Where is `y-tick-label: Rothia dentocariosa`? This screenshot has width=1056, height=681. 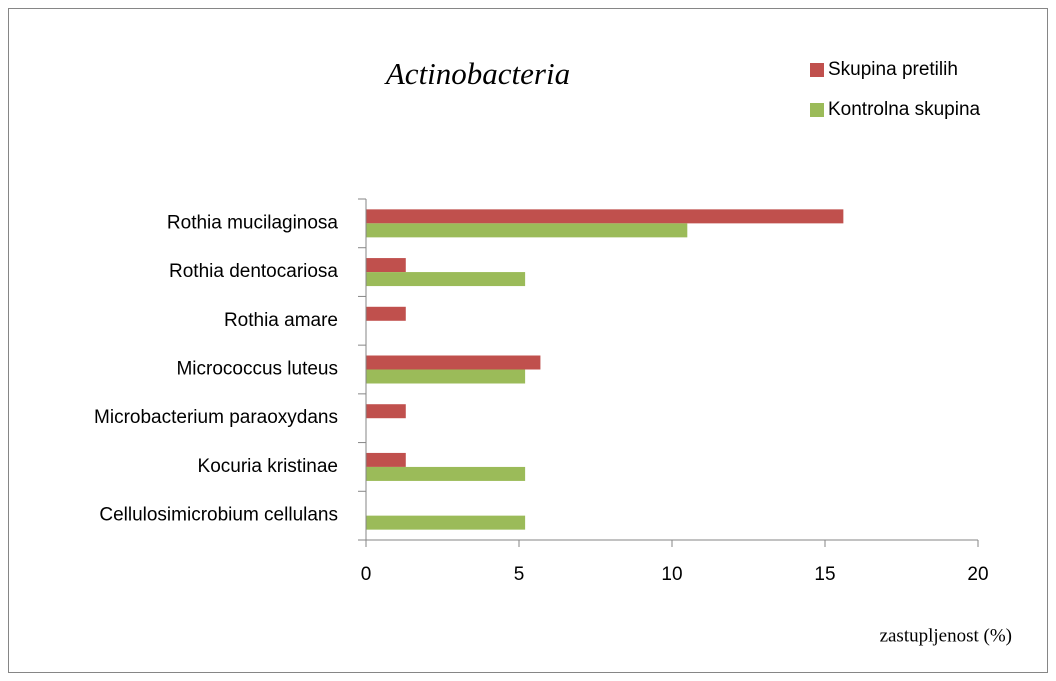
y-tick-label: Rothia dentocariosa is located at coordinates (253, 271).